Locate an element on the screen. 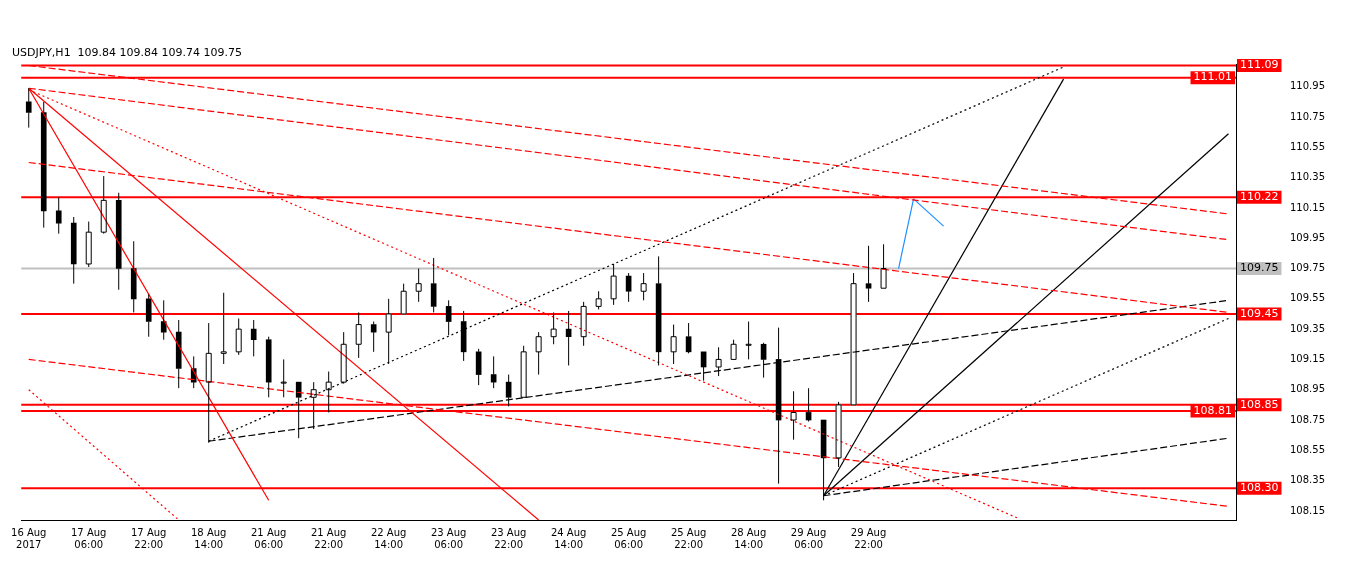  y-tick-label: 109.95 is located at coordinates (1307, 237).